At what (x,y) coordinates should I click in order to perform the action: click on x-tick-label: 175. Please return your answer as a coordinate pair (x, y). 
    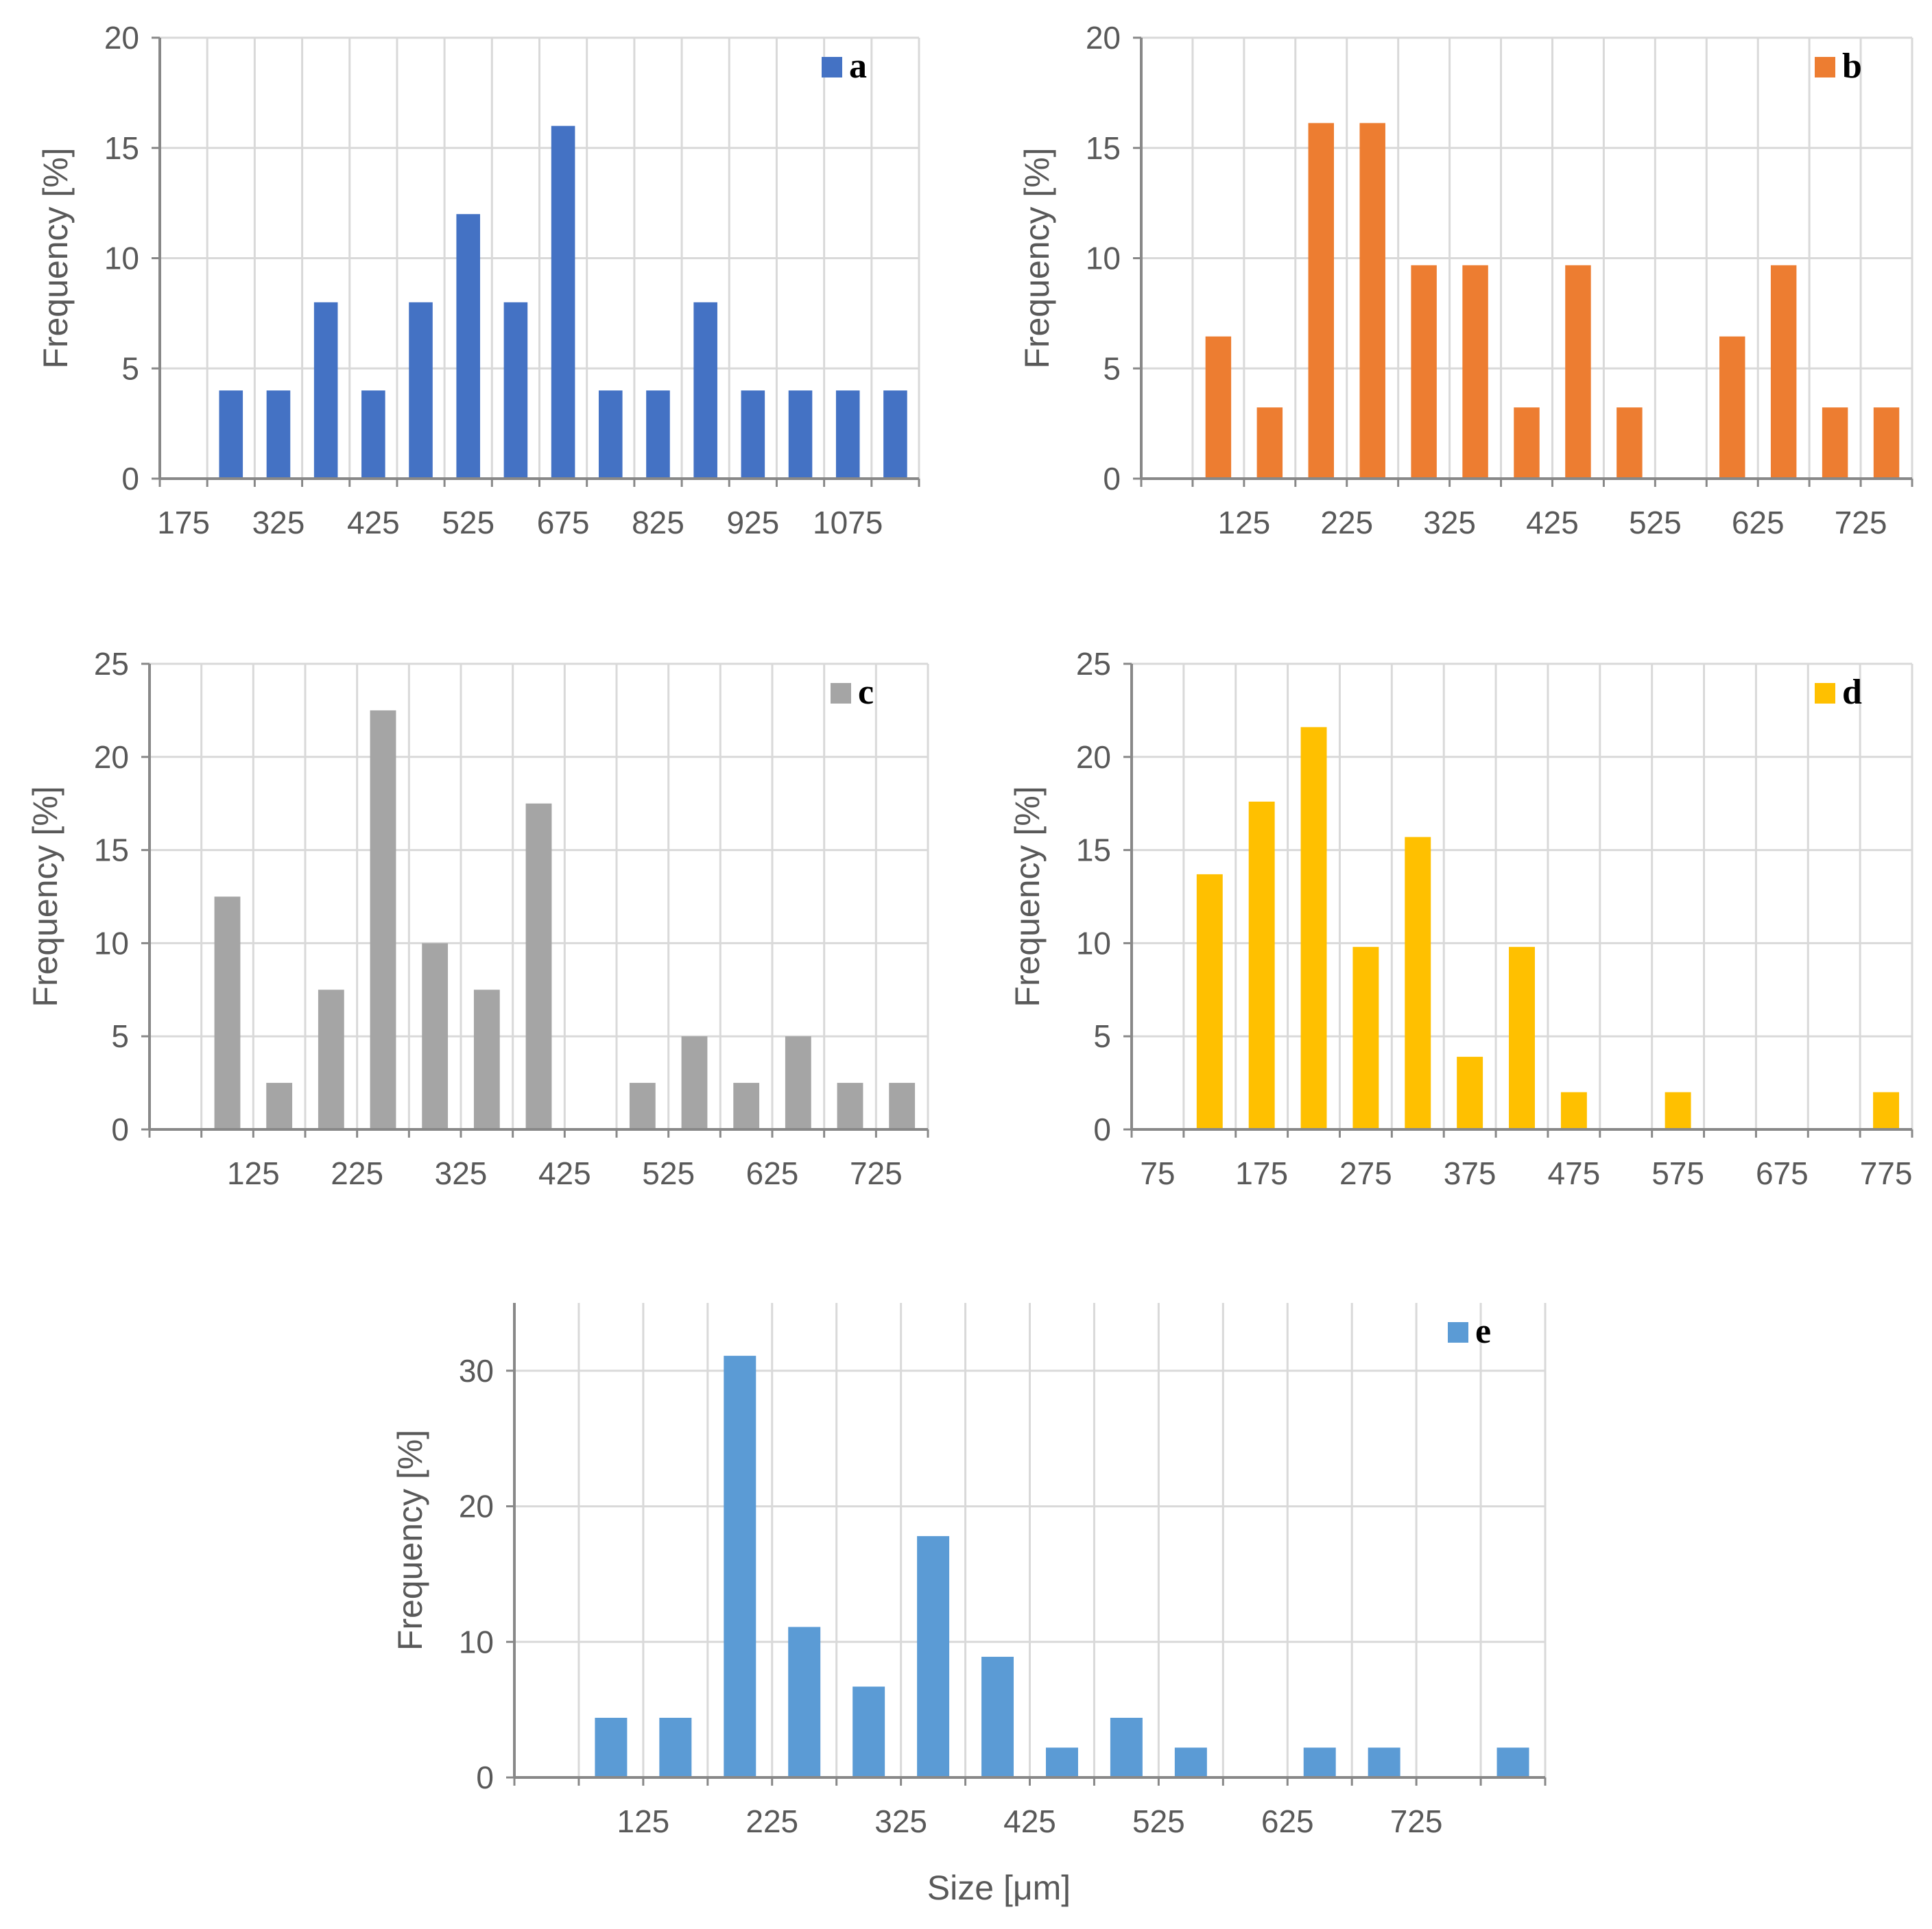
    Looking at the image, I should click on (1261, 1173).